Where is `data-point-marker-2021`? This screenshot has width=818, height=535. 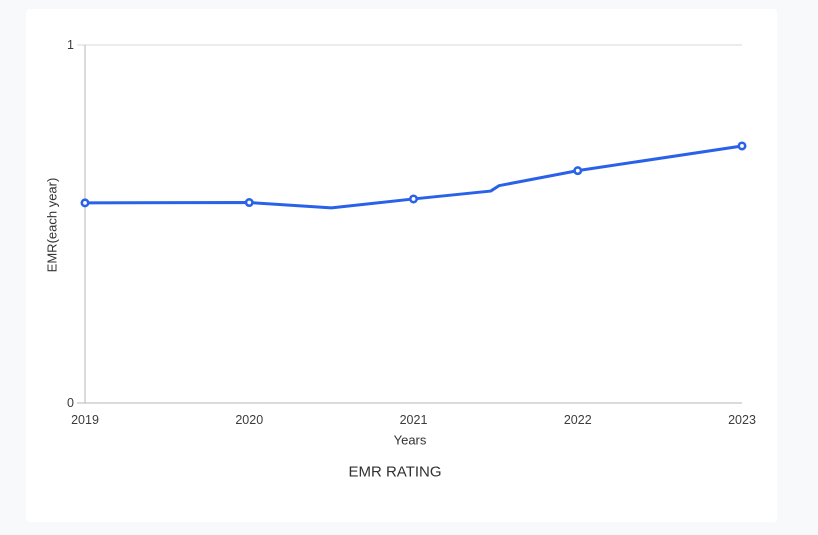
data-point-marker-2021 is located at coordinates (413, 199).